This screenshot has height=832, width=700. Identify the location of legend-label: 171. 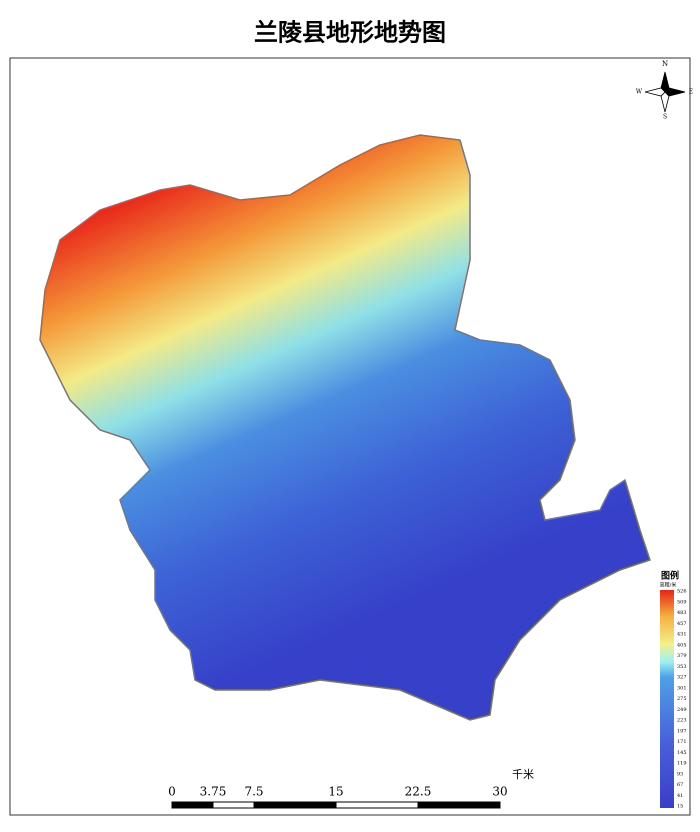
(682, 742).